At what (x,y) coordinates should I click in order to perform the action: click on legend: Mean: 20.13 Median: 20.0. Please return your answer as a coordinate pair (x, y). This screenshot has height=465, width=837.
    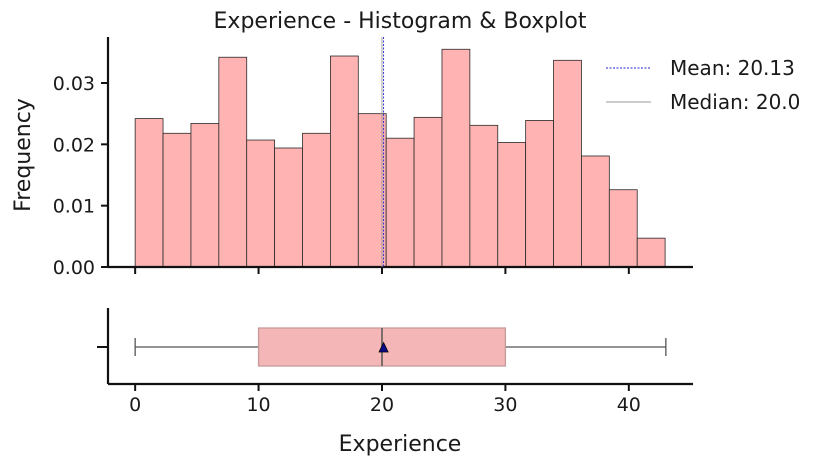
    Looking at the image, I should click on (703, 85).